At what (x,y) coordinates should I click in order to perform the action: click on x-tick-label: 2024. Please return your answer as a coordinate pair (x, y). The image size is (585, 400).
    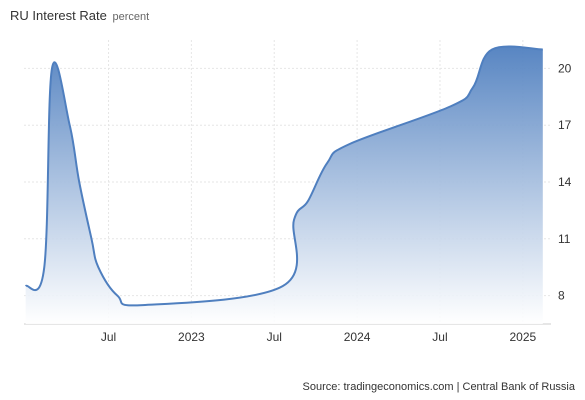
    Looking at the image, I should click on (357, 337).